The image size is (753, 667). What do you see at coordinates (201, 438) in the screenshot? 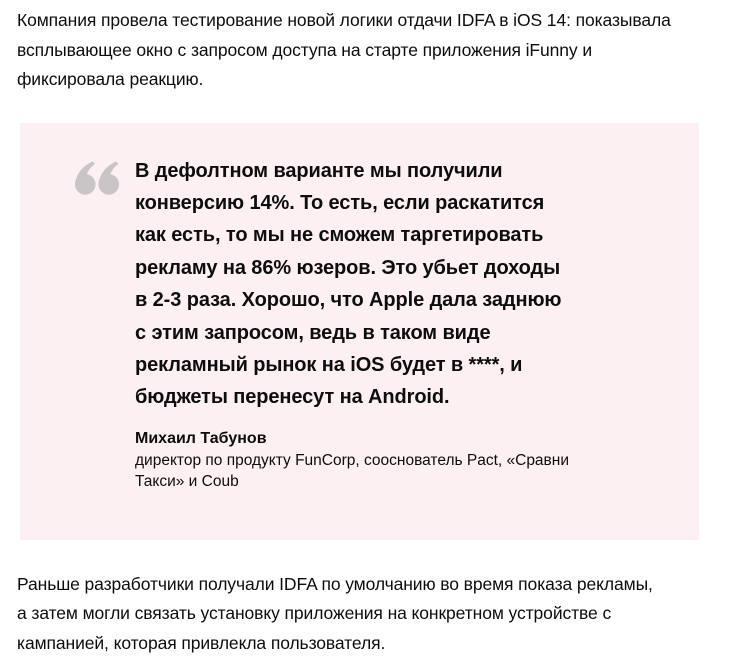
I see `quote-author-name: Михаил Табунов` at bounding box center [201, 438].